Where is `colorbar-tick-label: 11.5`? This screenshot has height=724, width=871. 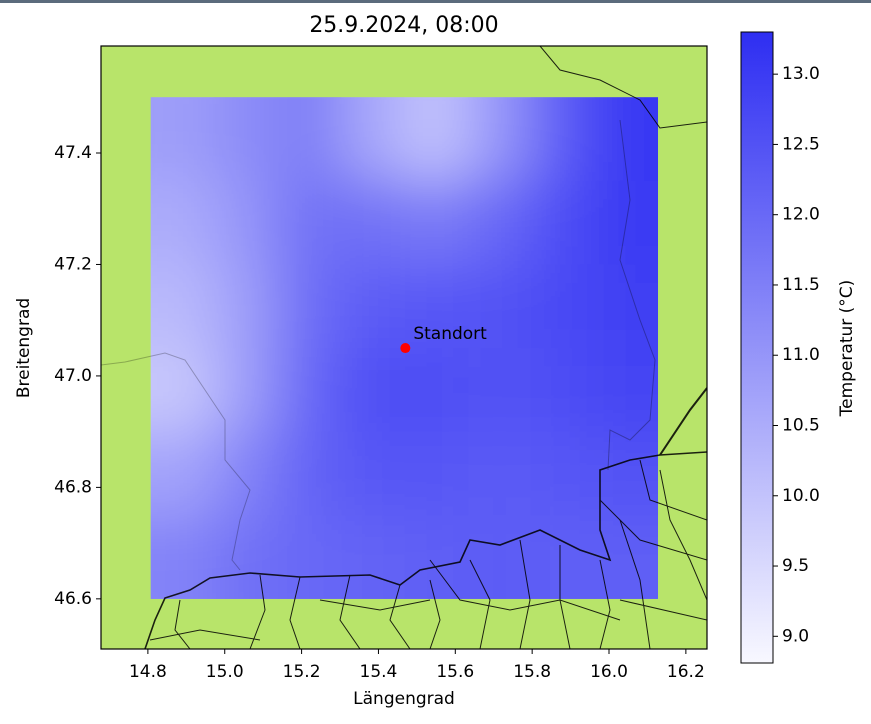
colorbar-tick-label: 11.5 is located at coordinates (801, 285).